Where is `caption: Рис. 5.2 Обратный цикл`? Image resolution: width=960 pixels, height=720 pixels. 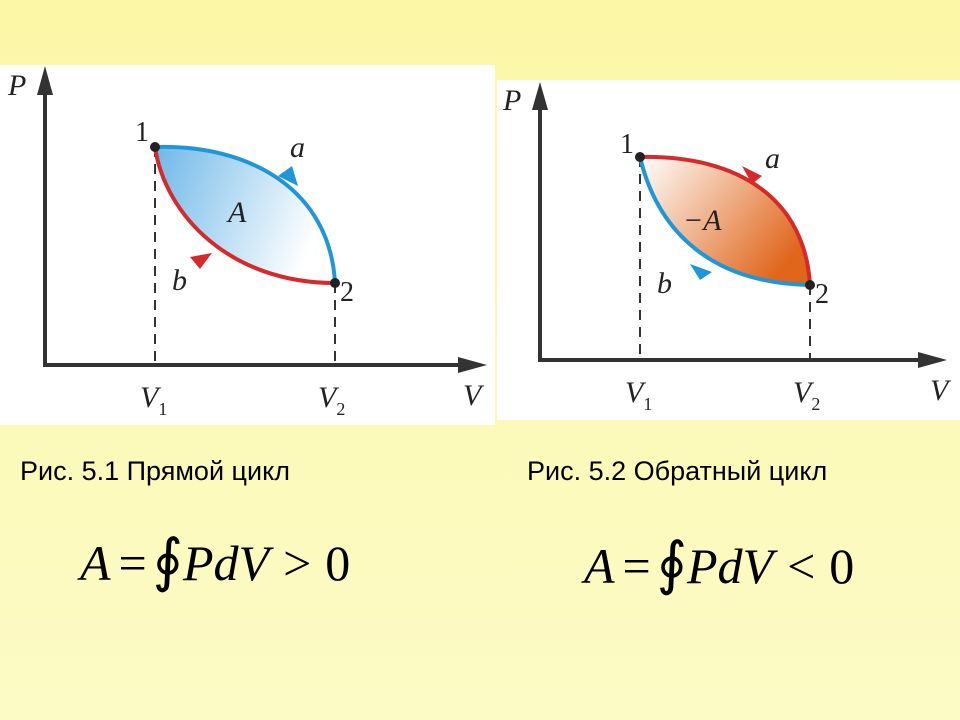 caption: Рис. 5.2 Обратный цикл is located at coordinates (677, 471).